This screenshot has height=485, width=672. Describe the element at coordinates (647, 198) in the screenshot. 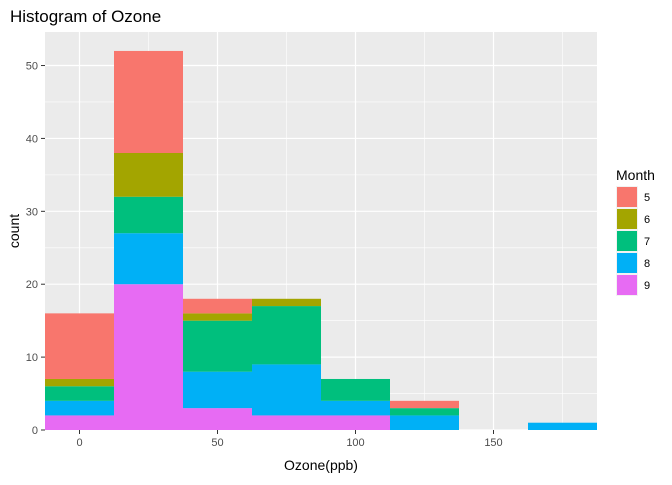

I see `legend-label-5: 5` at that location.